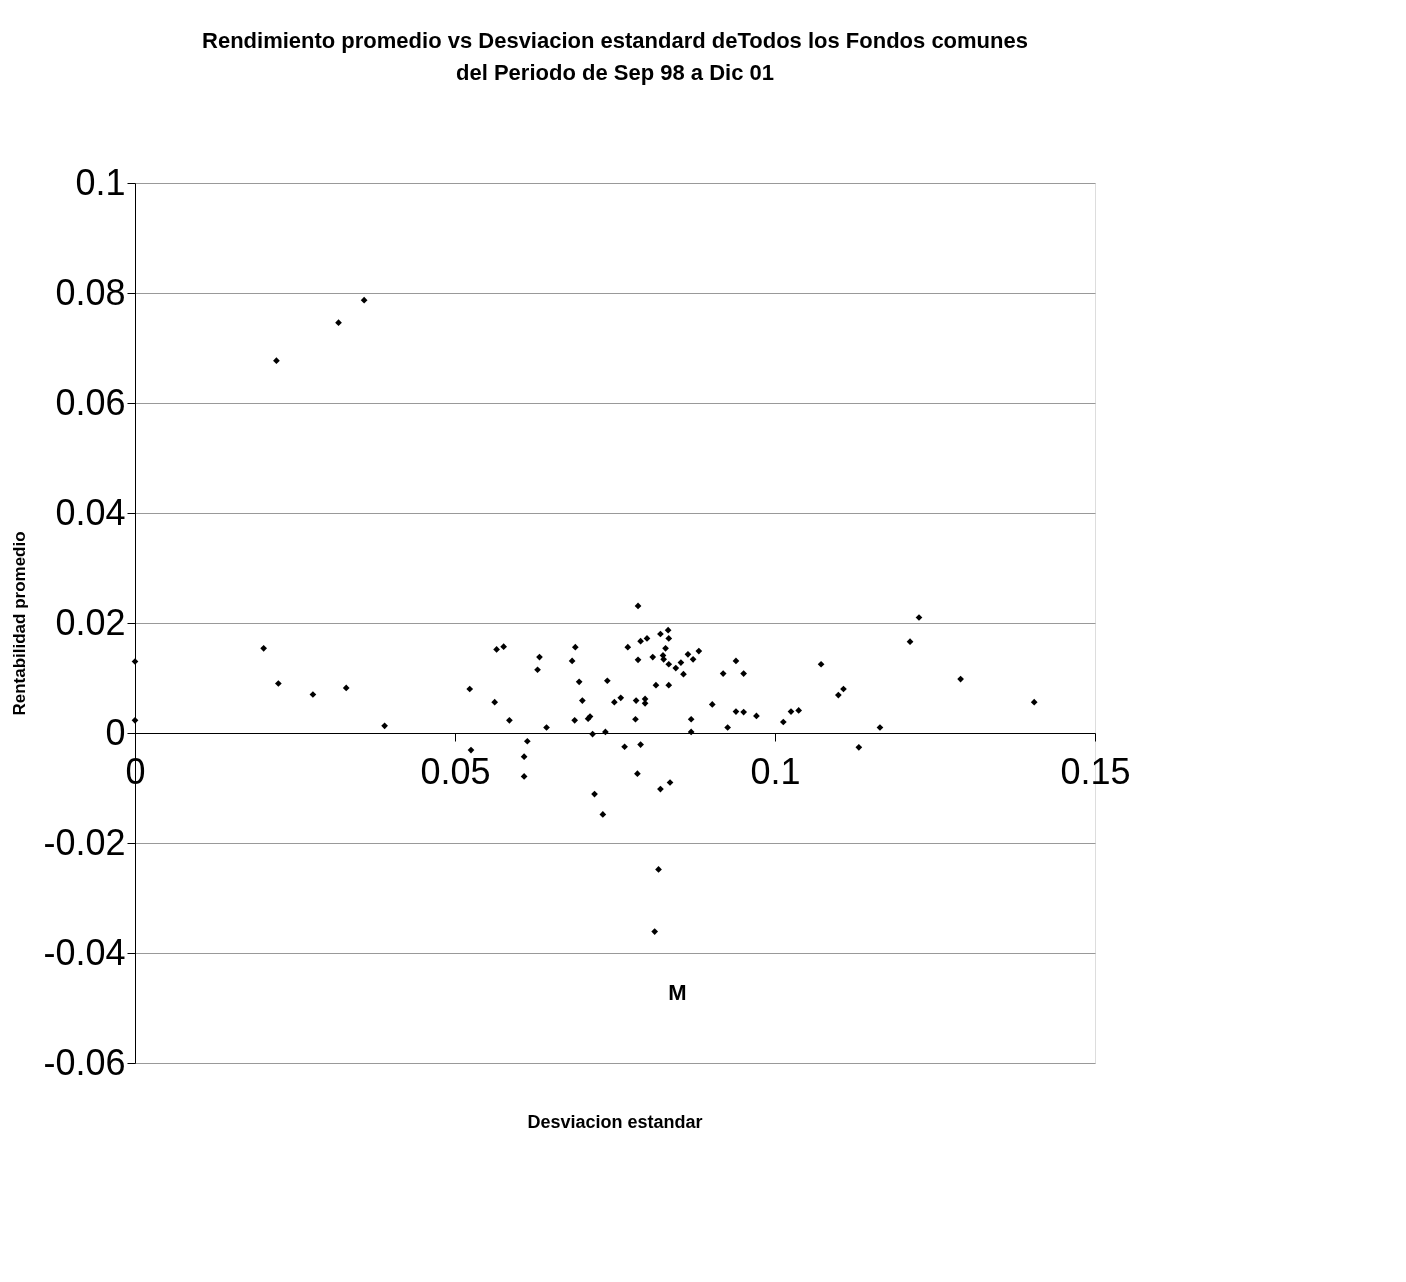 The image size is (1406, 1282). I want to click on x-tick-label: 0.05, so click(455, 771).